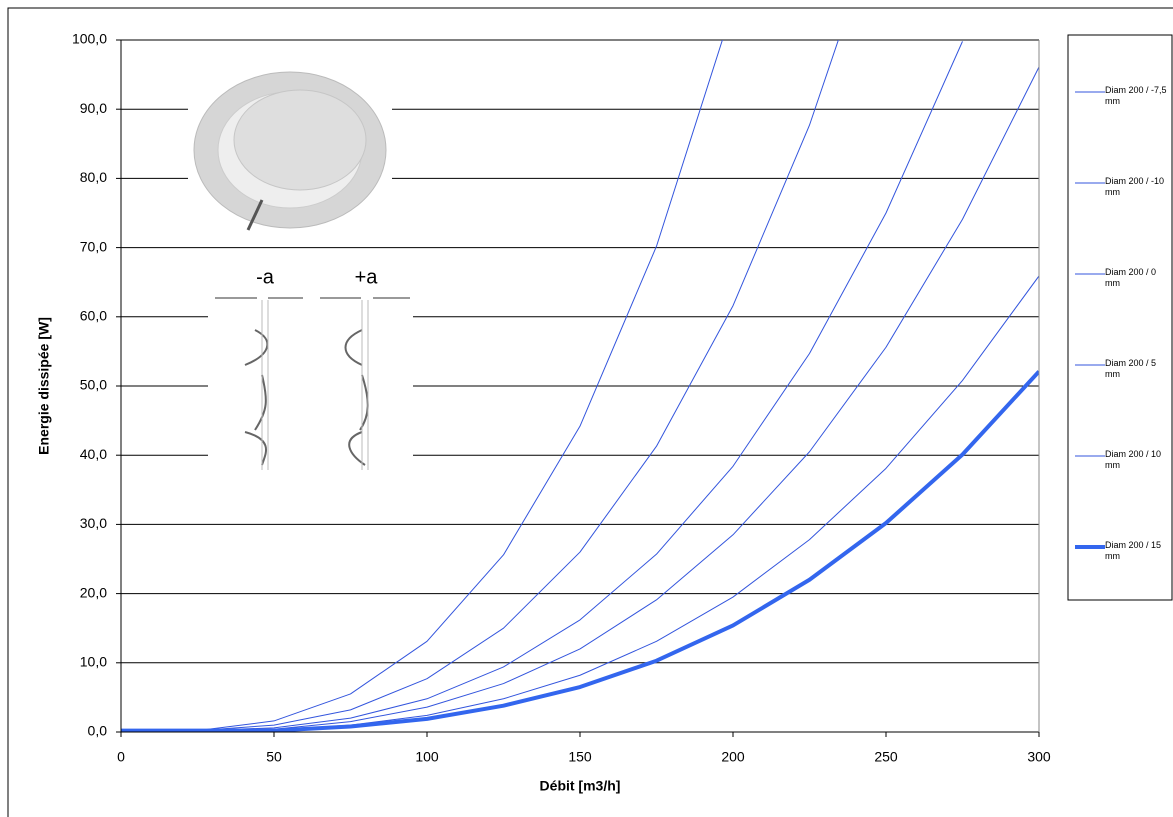 The height and width of the screenshot is (817, 1173). I want to click on legend-label: Diam 200 / 5 mm, so click(1131, 368).